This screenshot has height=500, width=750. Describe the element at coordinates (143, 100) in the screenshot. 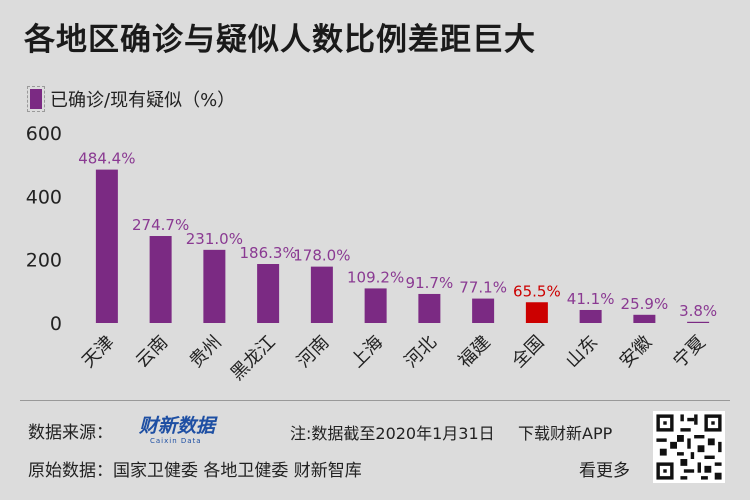

I see `legend-label: 已确诊/现有疑似（%）` at that location.